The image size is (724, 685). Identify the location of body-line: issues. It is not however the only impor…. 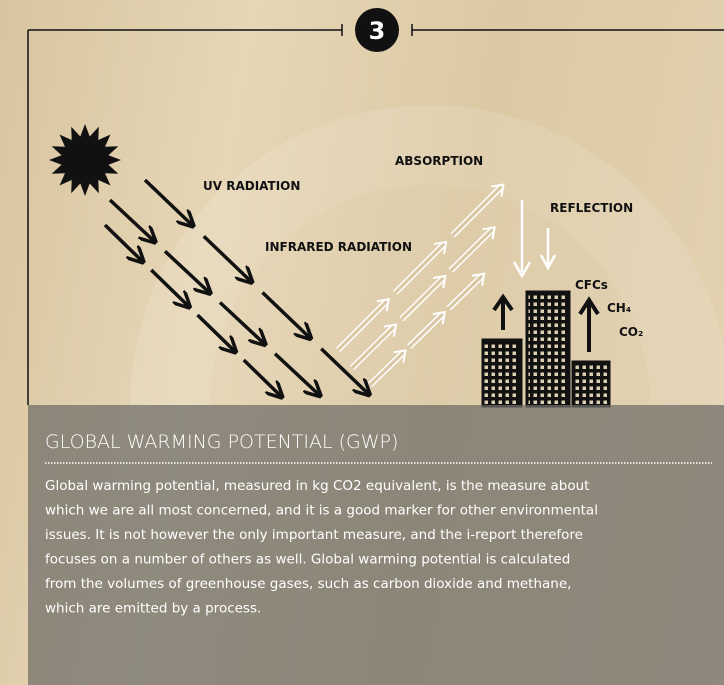
(314, 535).